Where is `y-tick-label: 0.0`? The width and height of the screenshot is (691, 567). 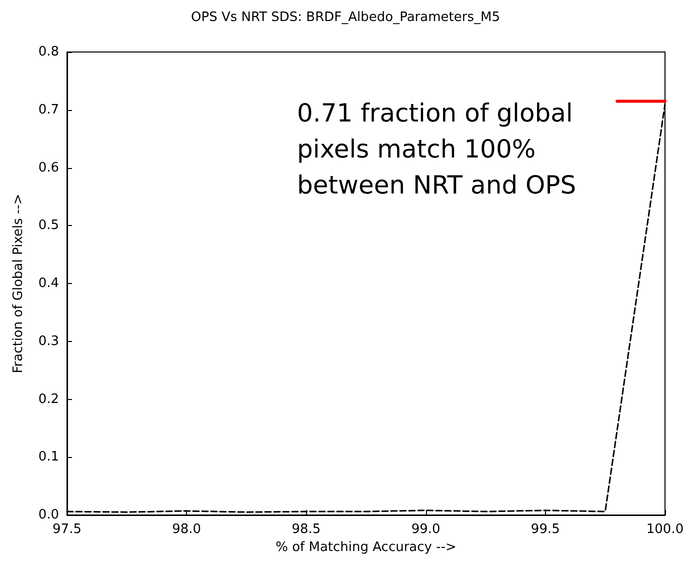 y-tick-label: 0.0 is located at coordinates (48, 515).